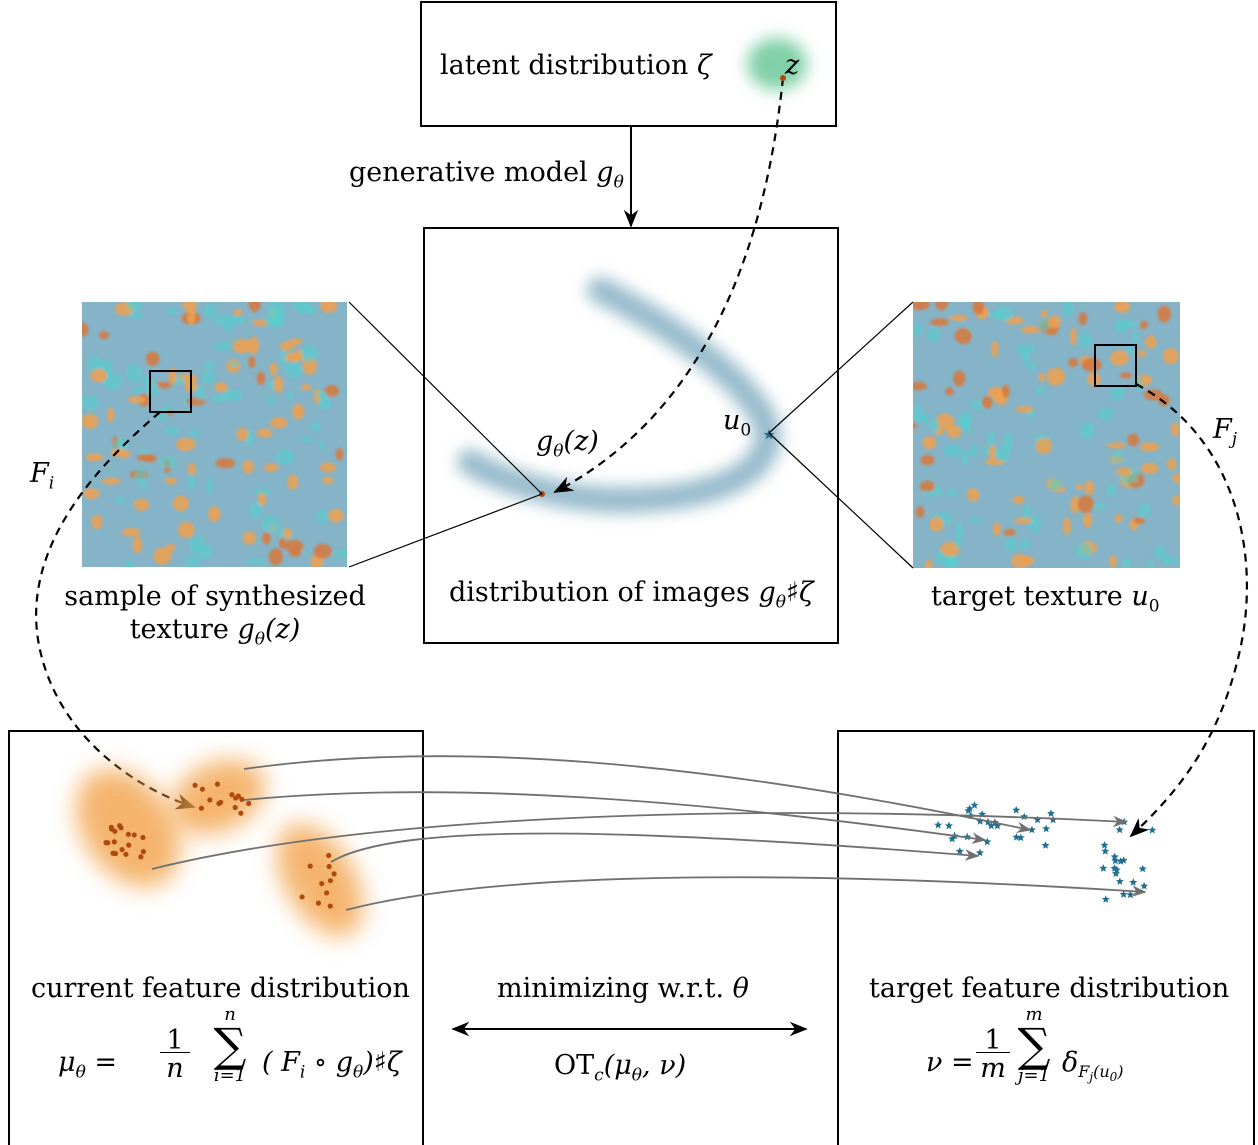 The image size is (1258, 1145). What do you see at coordinates (783, 78) in the screenshot?
I see `z-point` at bounding box center [783, 78].